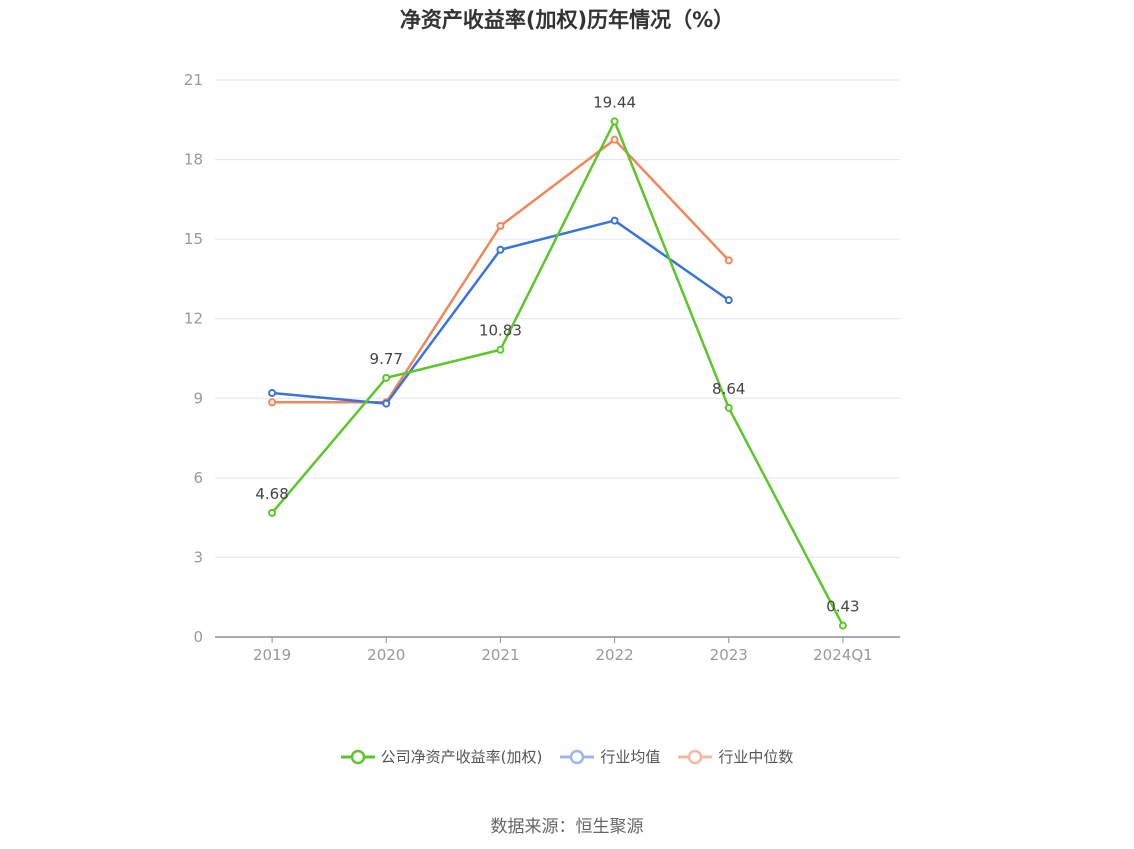 This screenshot has height=849, width=1134. I want to click on y-tick-label: 21, so click(193, 80).